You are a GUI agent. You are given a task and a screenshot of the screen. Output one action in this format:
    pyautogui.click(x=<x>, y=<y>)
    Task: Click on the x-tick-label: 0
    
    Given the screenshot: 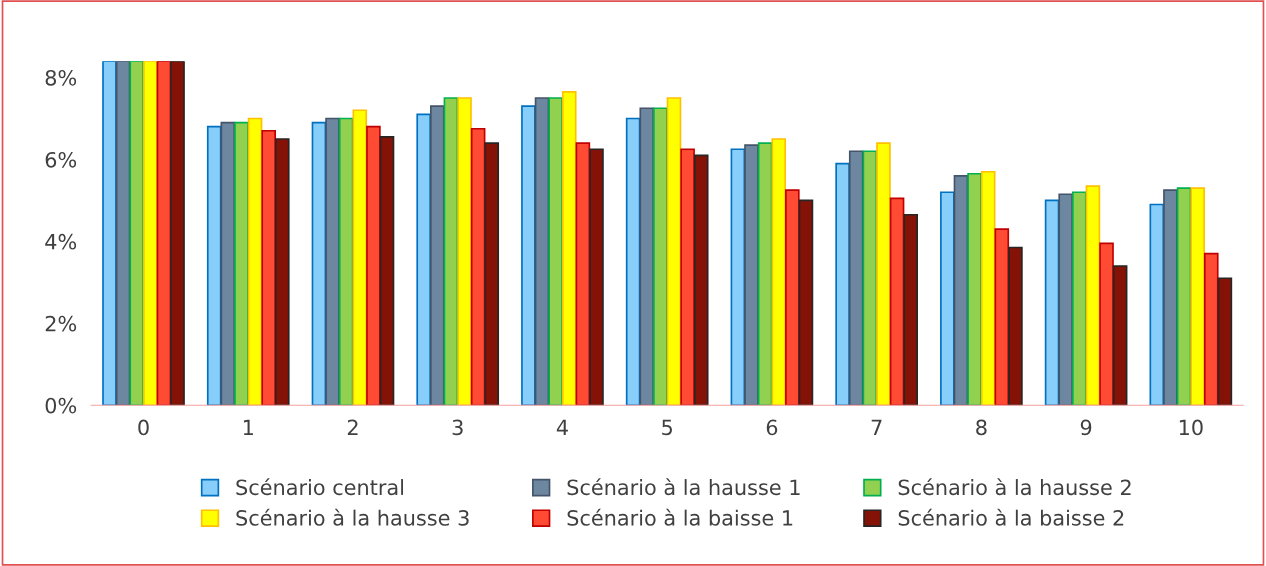 What is the action you would take?
    pyautogui.click(x=143, y=427)
    